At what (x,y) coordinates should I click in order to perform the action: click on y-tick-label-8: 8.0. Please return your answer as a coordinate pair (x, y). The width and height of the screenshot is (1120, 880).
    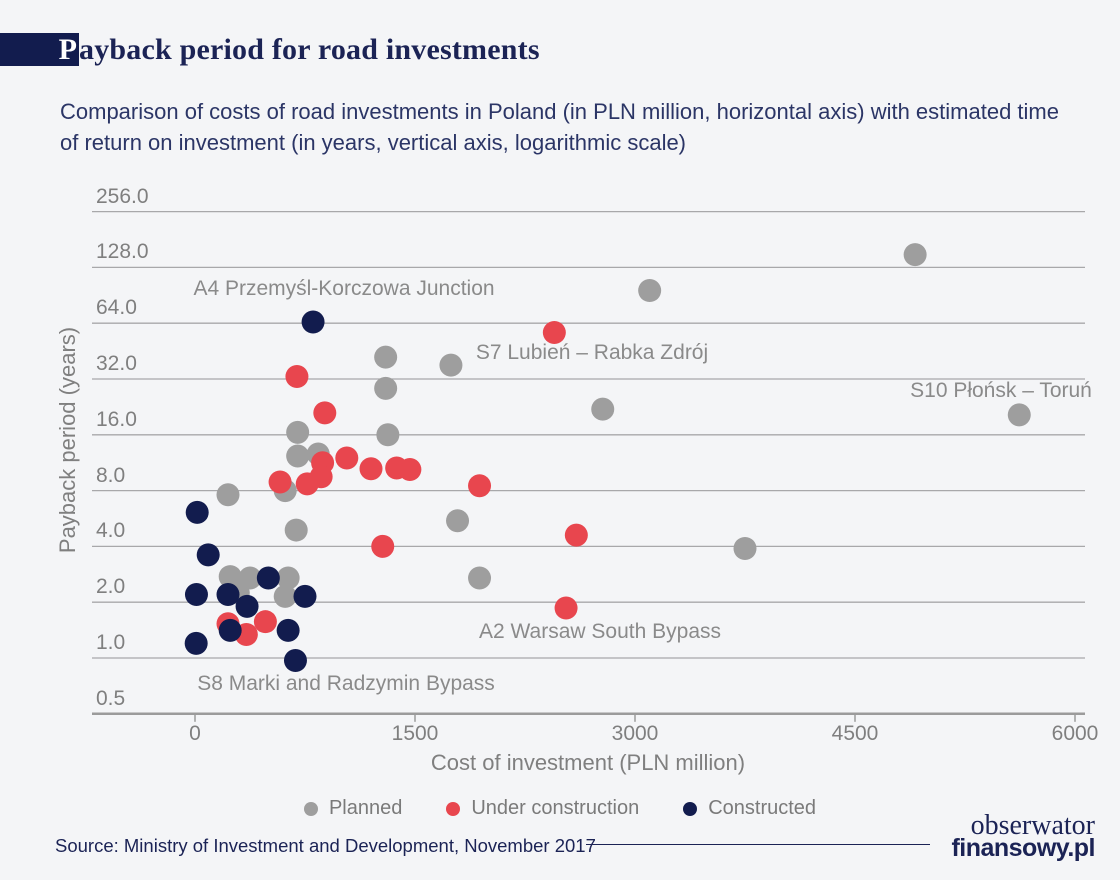
    Looking at the image, I should click on (111, 475).